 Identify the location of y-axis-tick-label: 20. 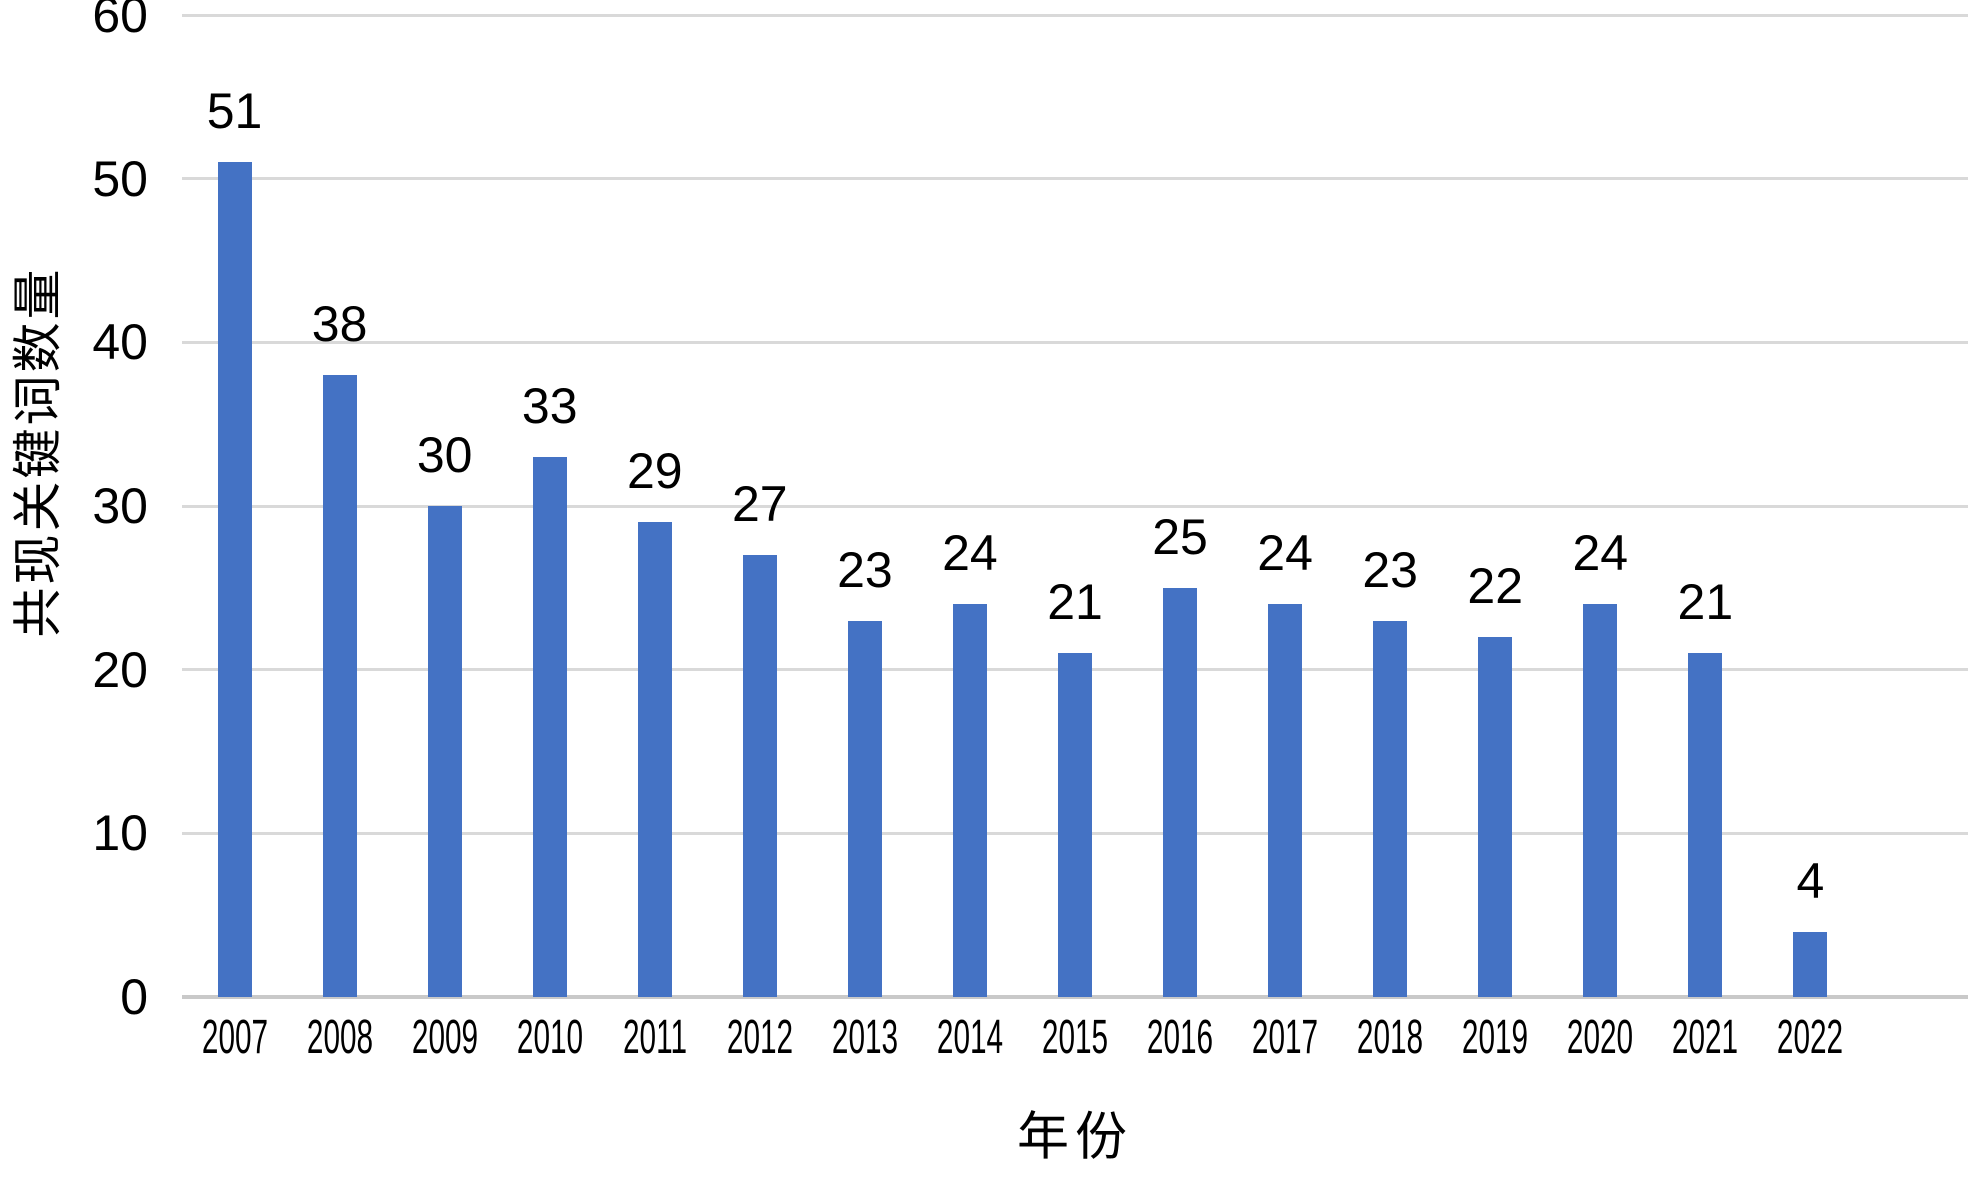
(120, 669).